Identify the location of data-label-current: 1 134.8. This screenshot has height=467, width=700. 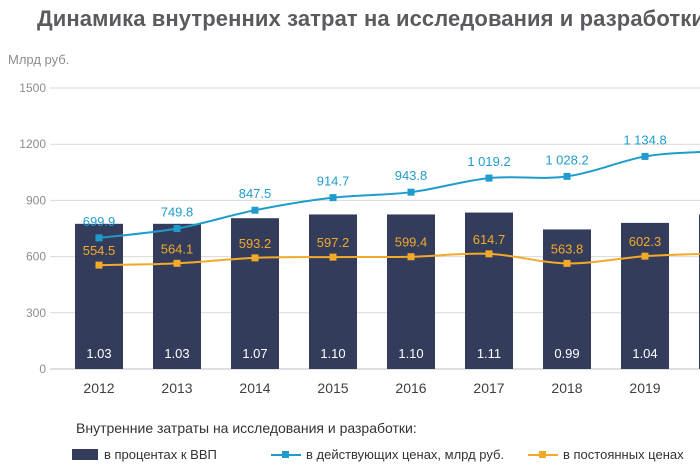
(644, 139).